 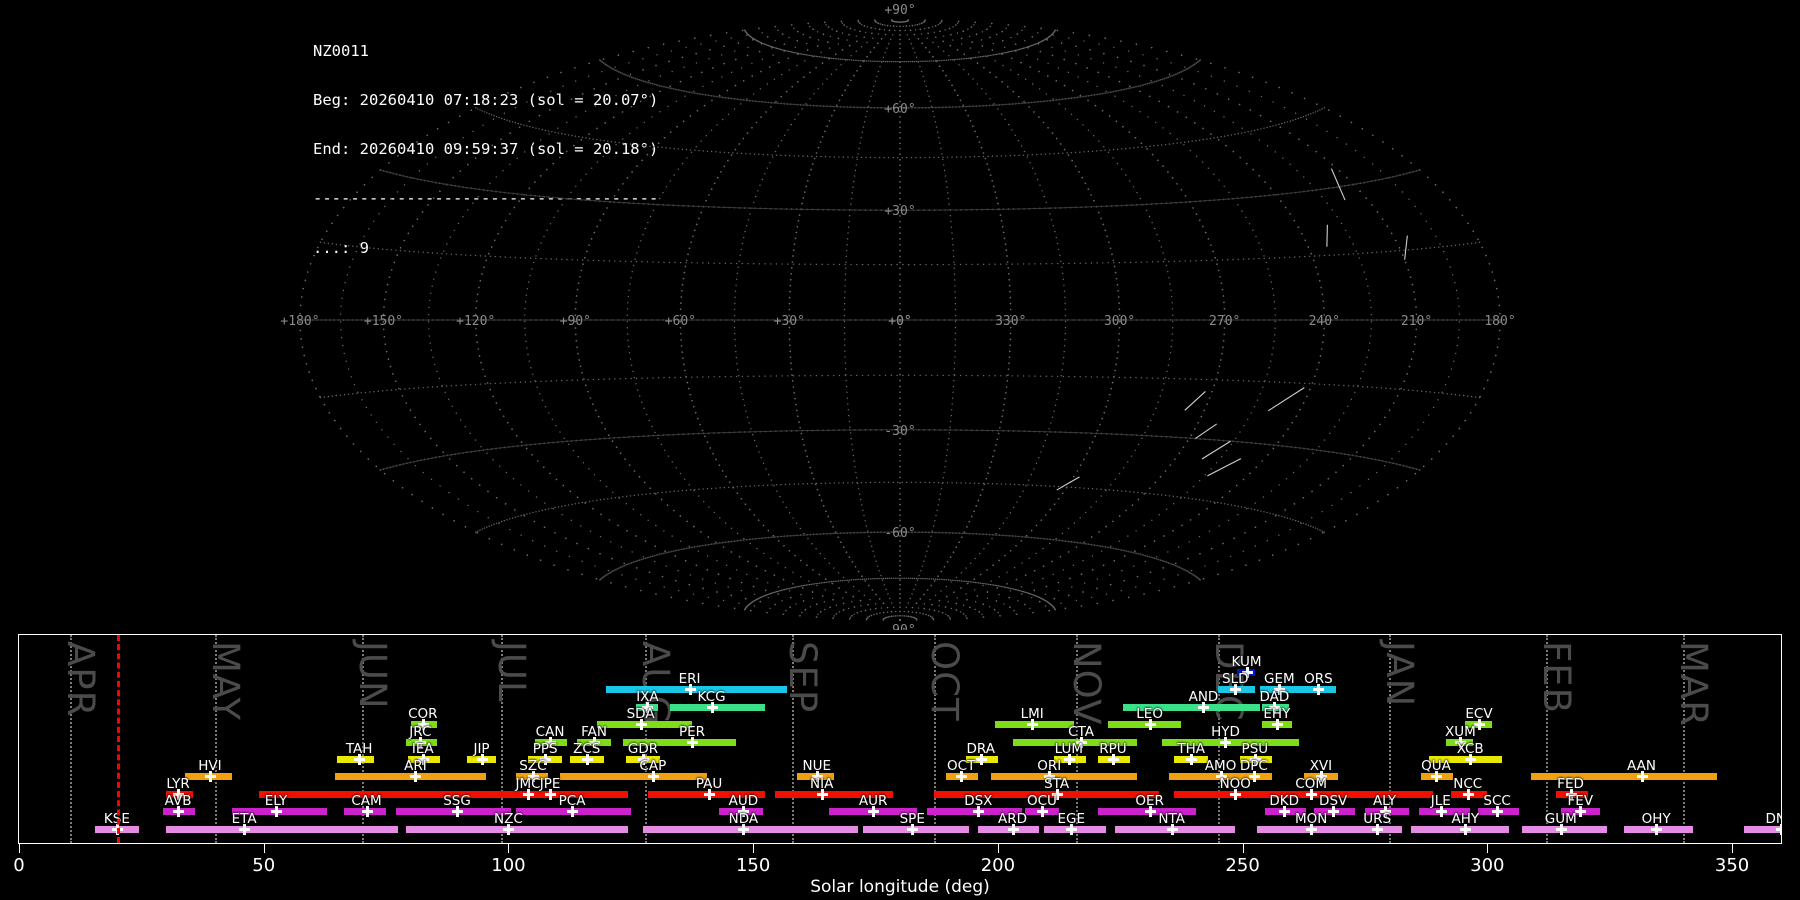 What do you see at coordinates (528, 783) in the screenshot?
I see `shower-label-jmc: JMC` at bounding box center [528, 783].